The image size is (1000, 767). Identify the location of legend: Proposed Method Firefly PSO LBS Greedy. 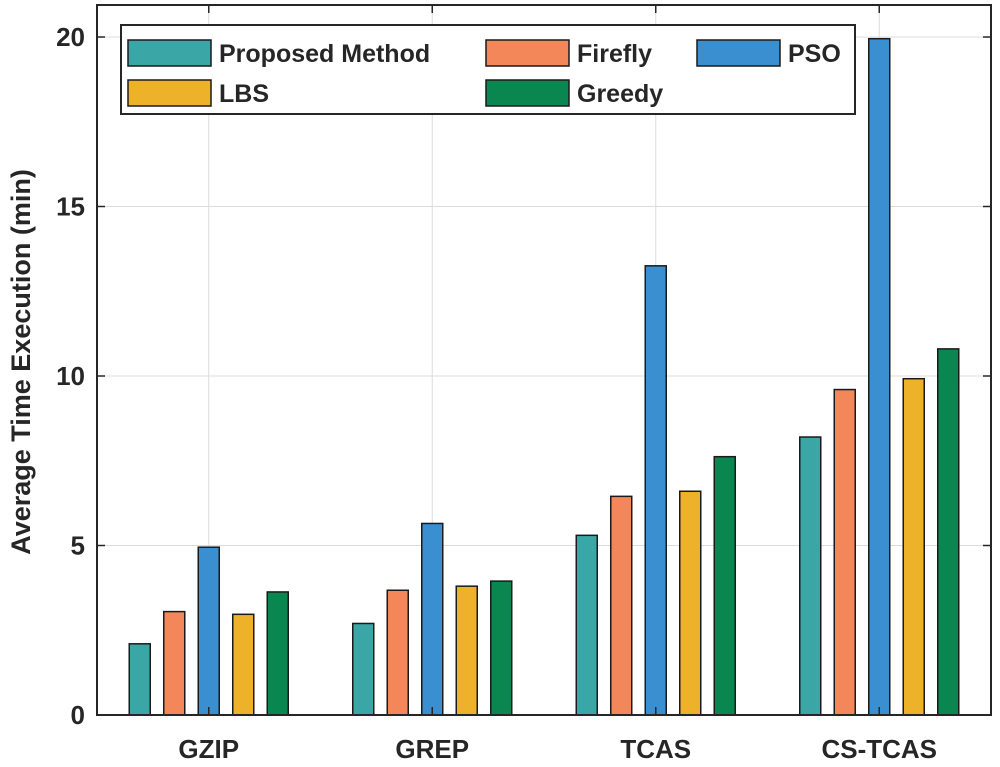
(488, 69).